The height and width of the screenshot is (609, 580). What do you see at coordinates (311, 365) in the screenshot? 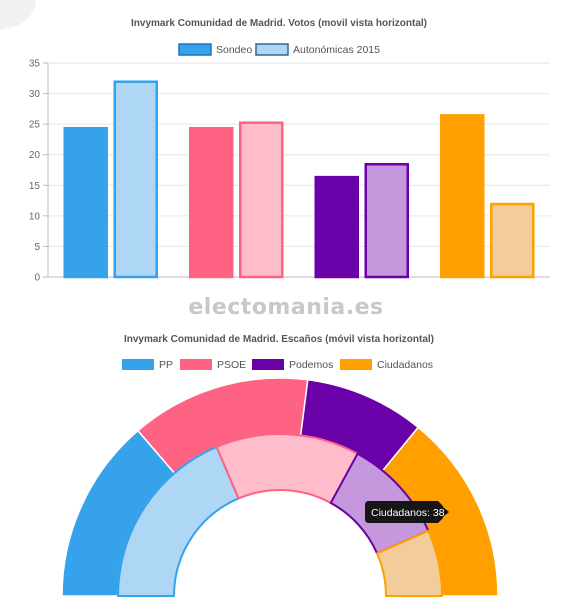
I see `legend-label-podemos: Podemos` at bounding box center [311, 365].